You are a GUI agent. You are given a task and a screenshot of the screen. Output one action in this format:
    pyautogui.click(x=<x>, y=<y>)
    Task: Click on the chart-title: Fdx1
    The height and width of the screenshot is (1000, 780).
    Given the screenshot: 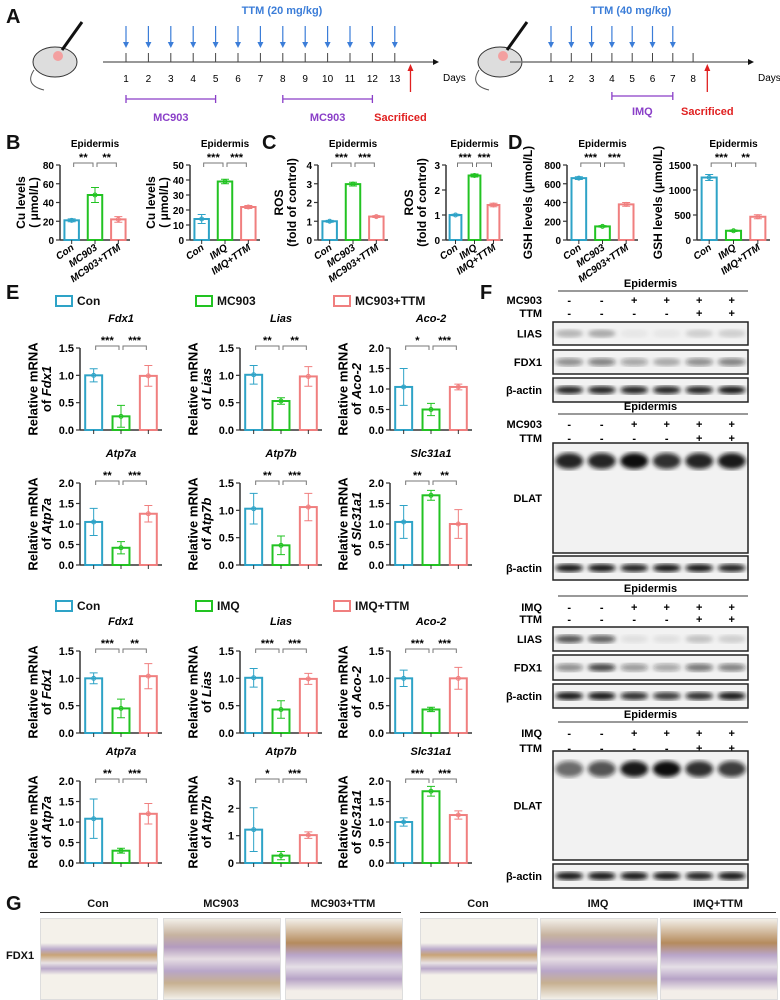 What is the action you would take?
    pyautogui.click(x=121, y=622)
    